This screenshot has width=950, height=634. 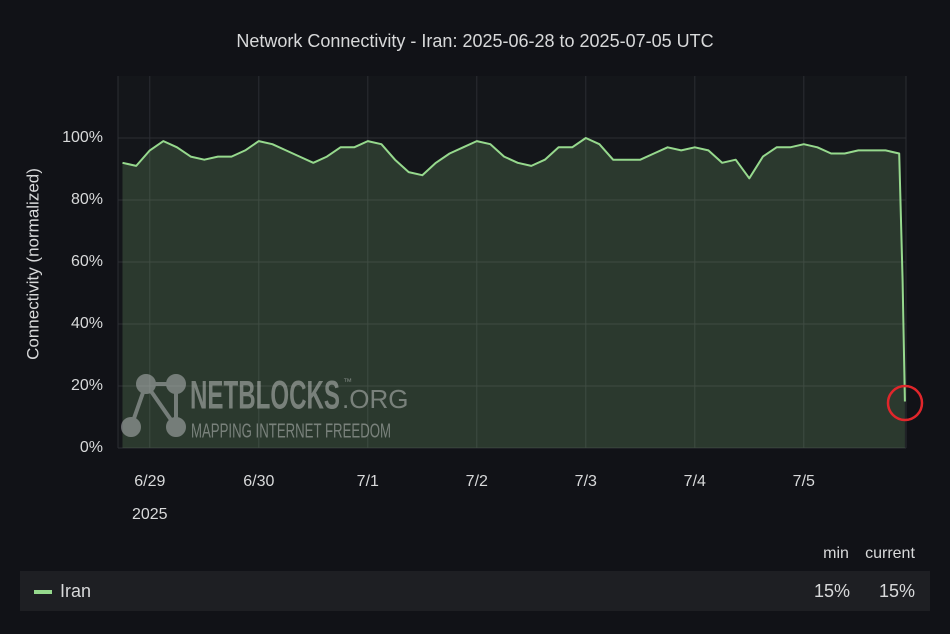 I want to click on x-tick-label: 7/4, so click(x=695, y=481).